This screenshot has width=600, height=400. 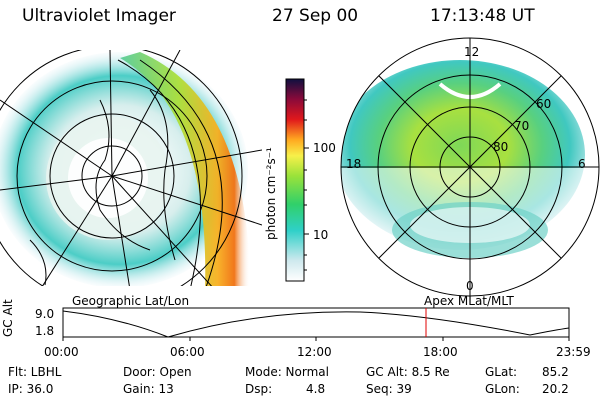 What do you see at coordinates (316, 389) in the screenshot?
I see `stat-dsp-value: 4.8` at bounding box center [316, 389].